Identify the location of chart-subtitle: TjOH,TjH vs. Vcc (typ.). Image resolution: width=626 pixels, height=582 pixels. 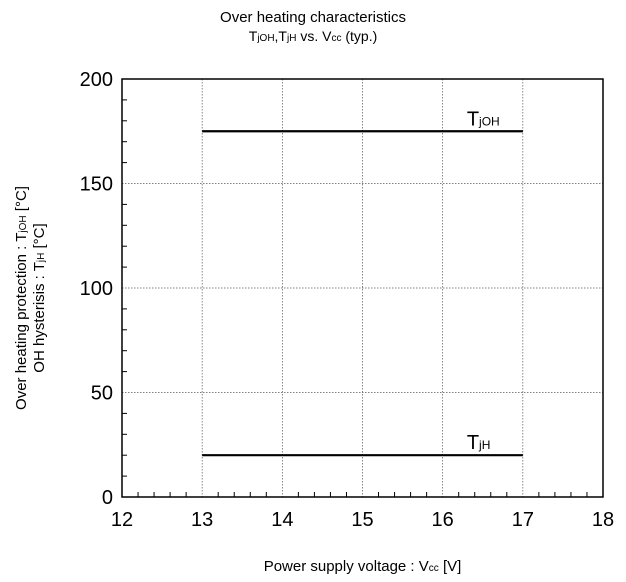
(313, 36).